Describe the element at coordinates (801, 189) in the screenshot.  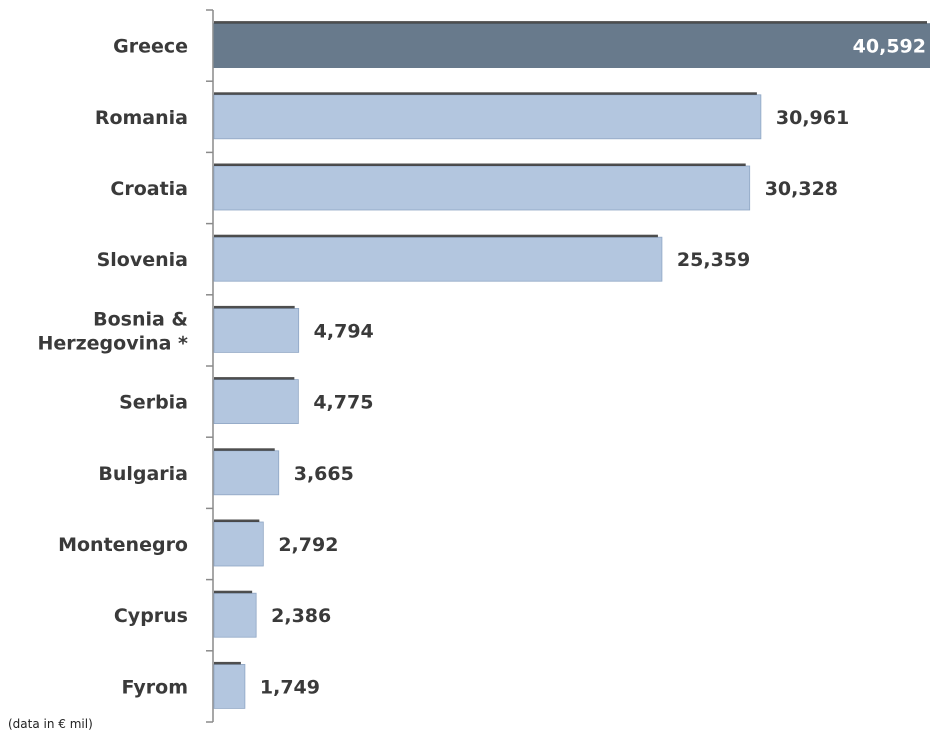
I see `value-label: 30,328` at that location.